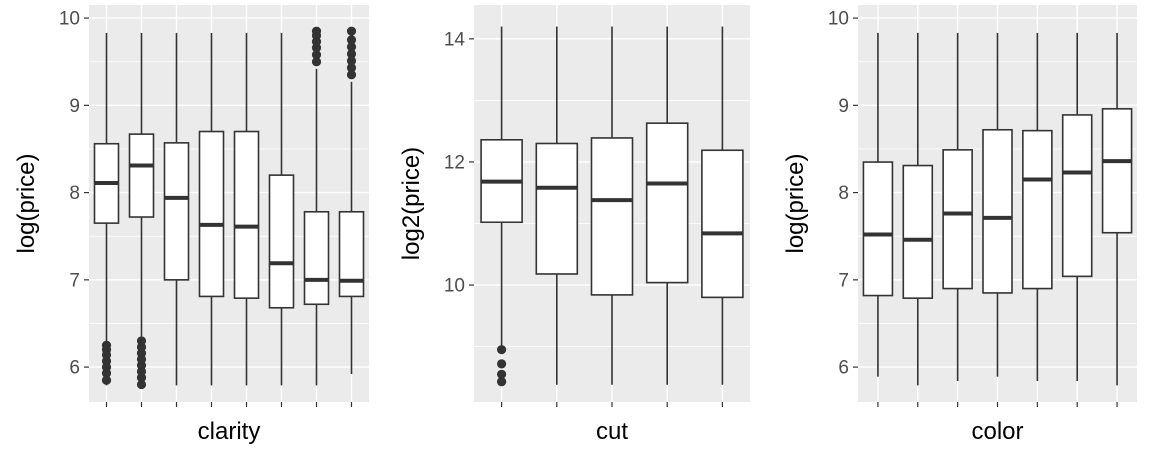  Describe the element at coordinates (454, 162) in the screenshot. I see `y-tick-label: 12` at that location.